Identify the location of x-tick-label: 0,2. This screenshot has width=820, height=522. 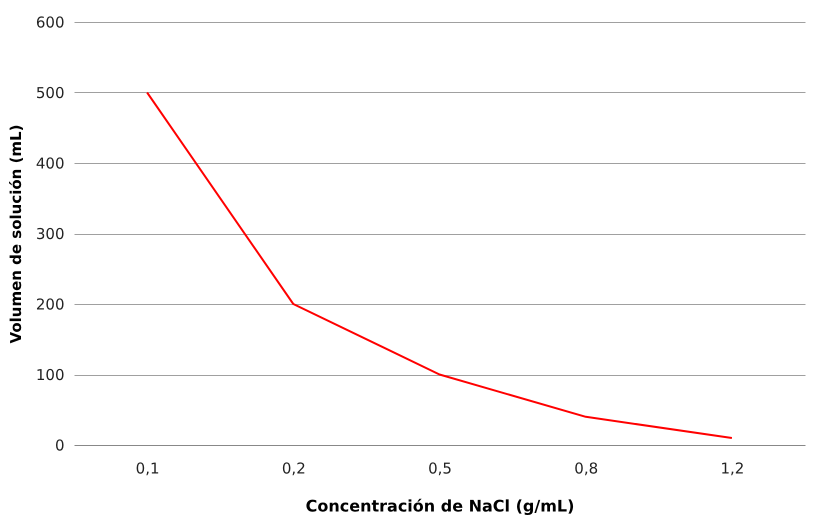
(294, 469).